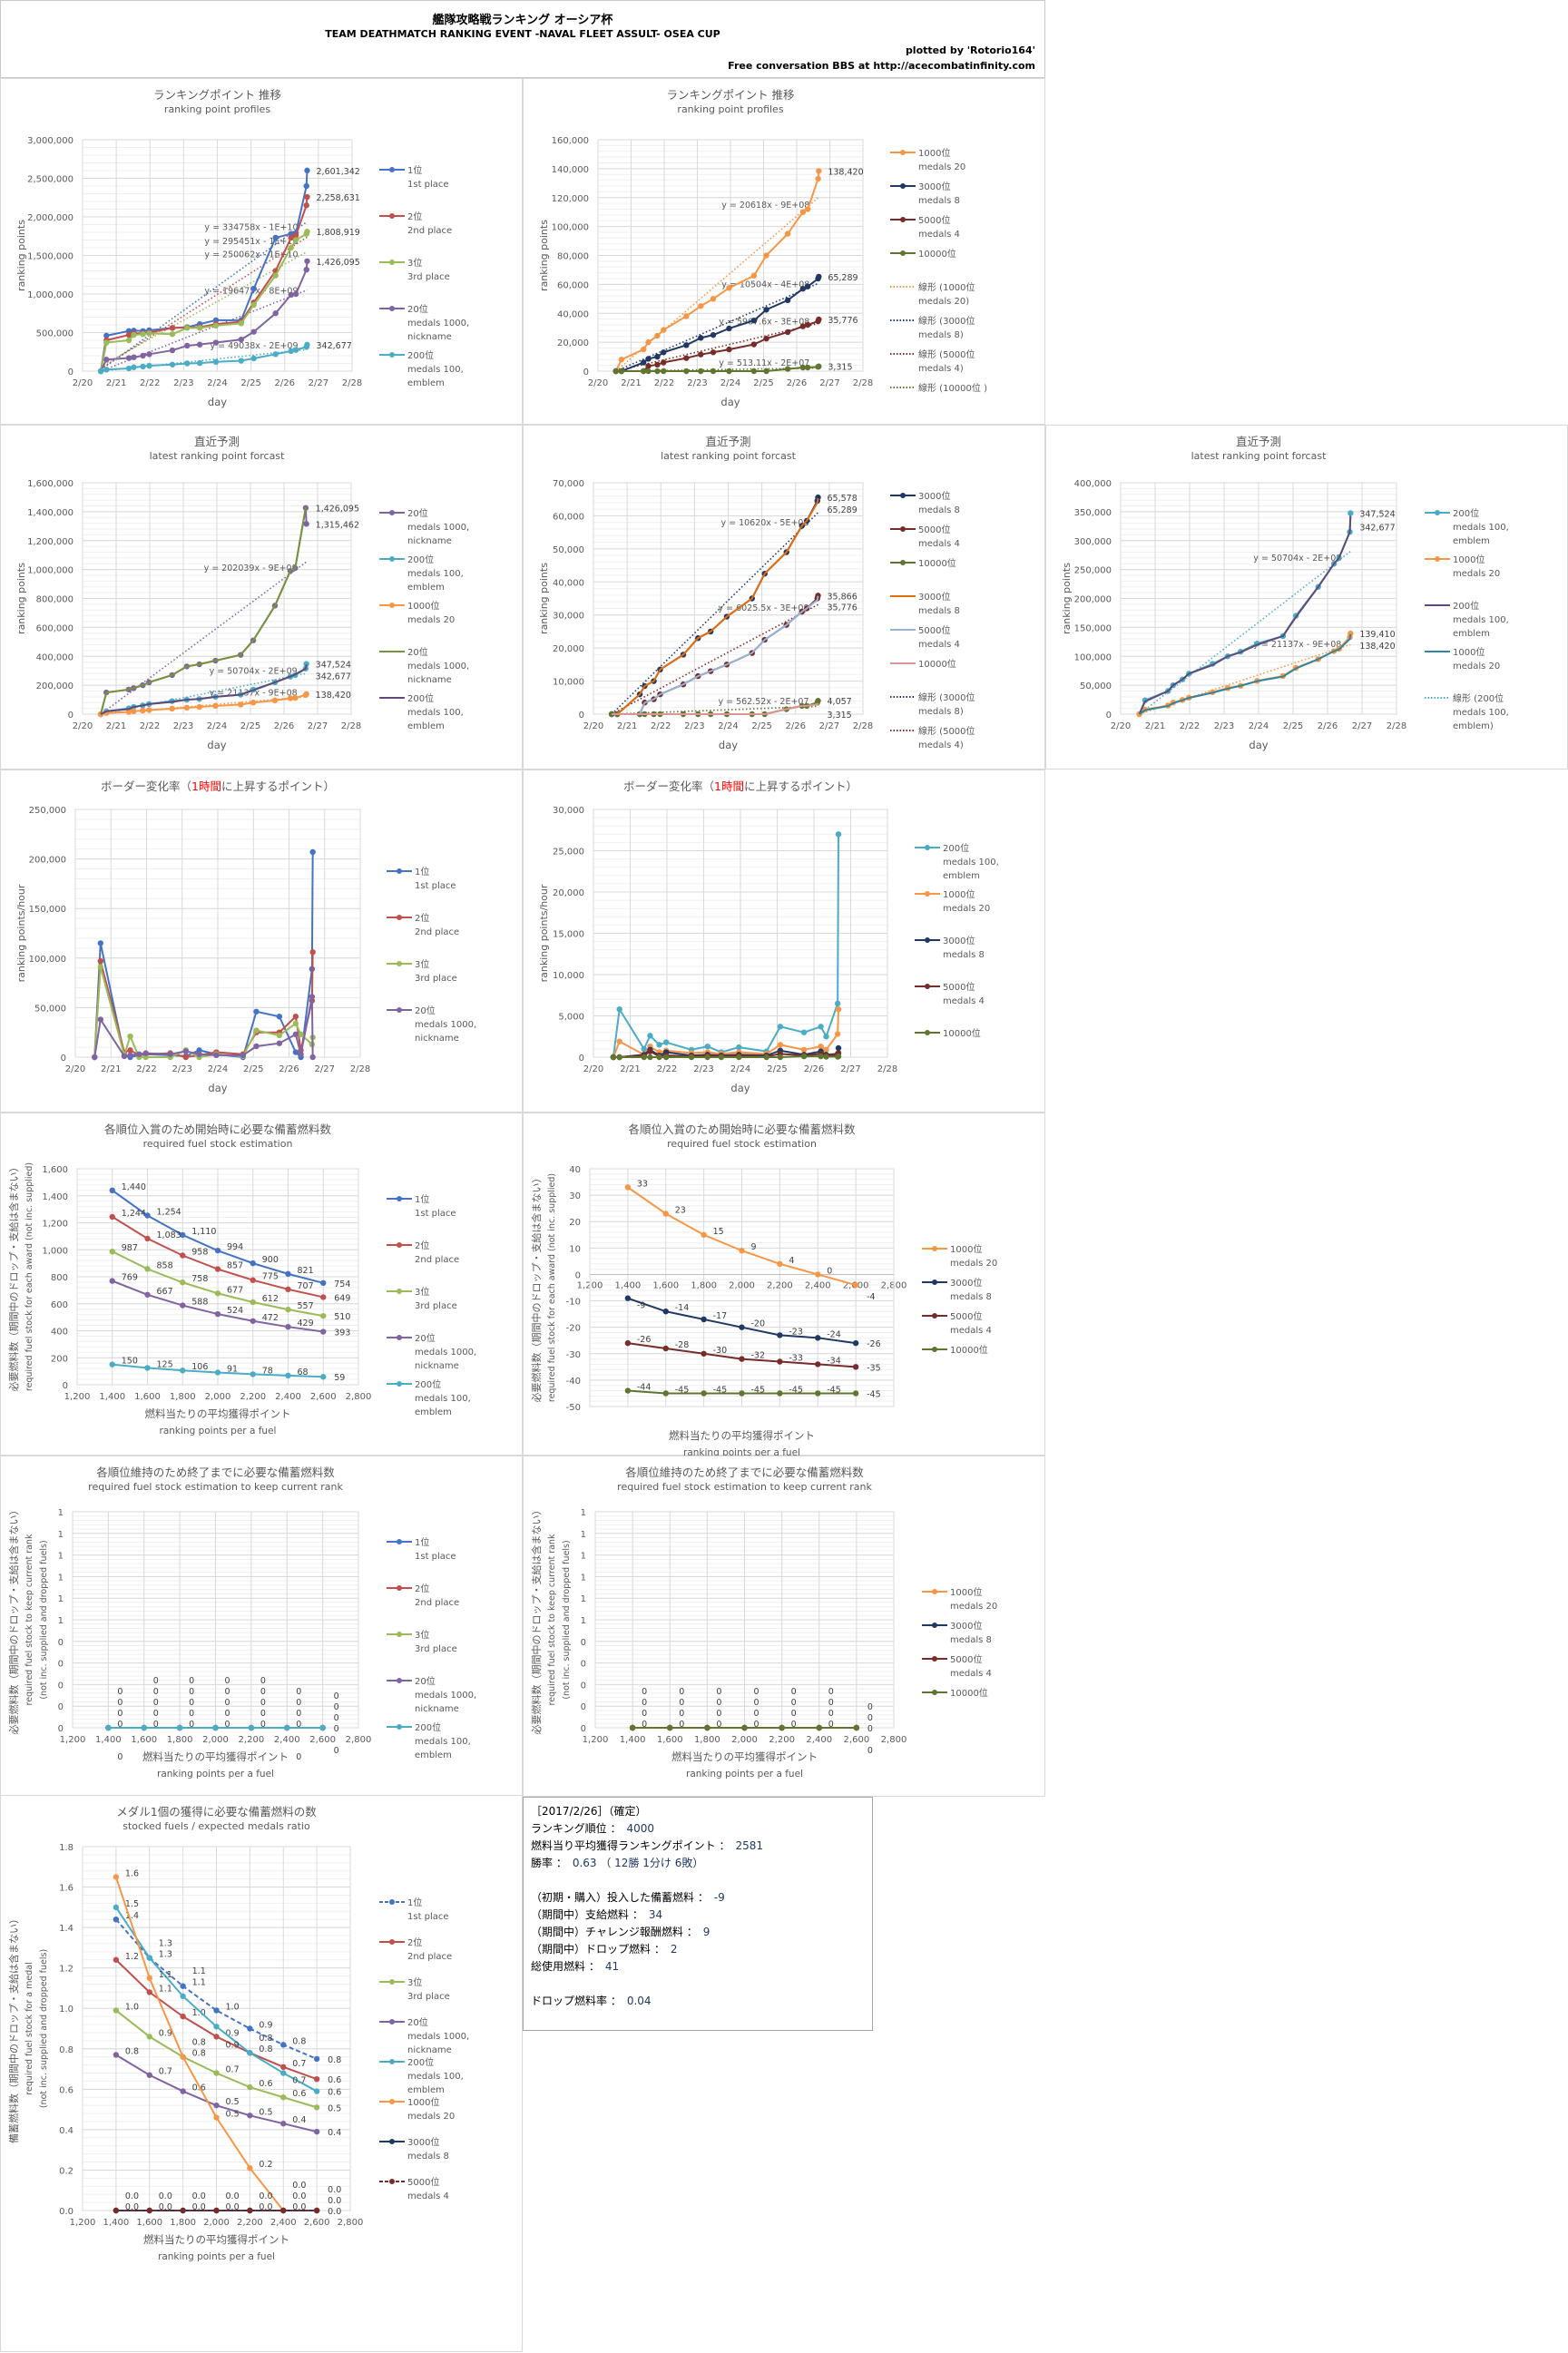 Image resolution: width=1568 pixels, height=2353 pixels. Describe the element at coordinates (752, 1354) in the screenshot. I see `series-2: -26 -28 -30 -32 -33 -34 -35` at that location.